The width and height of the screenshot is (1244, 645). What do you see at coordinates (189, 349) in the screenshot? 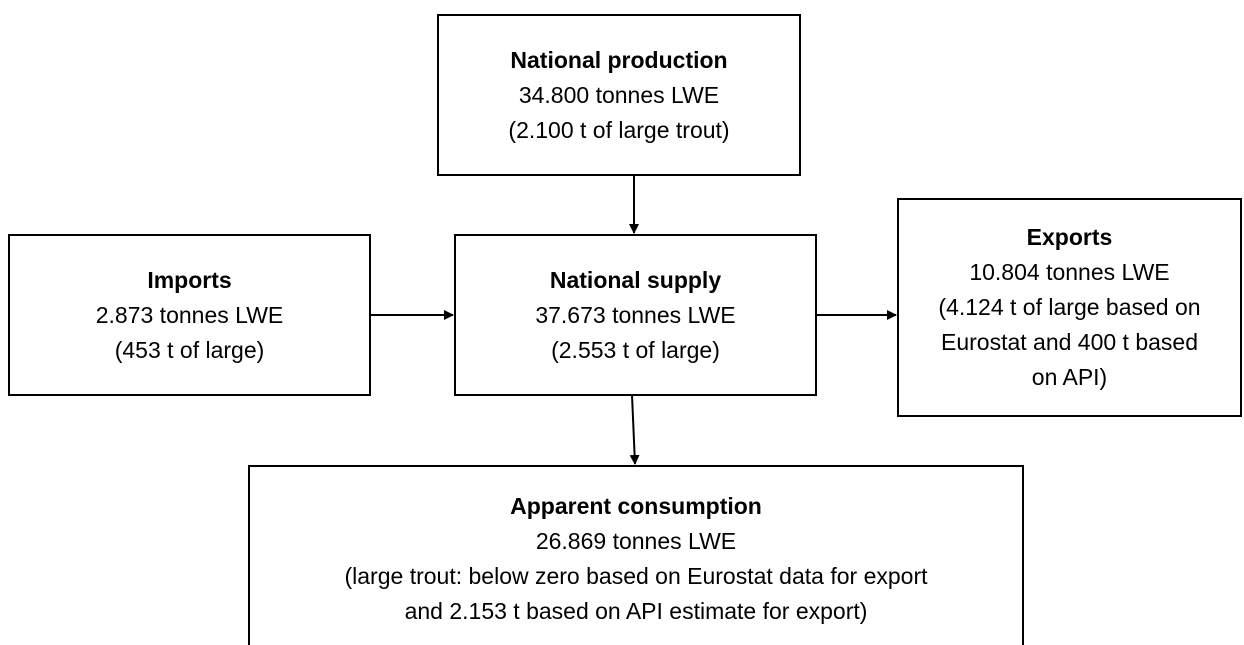
I see `node-line: (453 t of large)` at bounding box center [189, 349].